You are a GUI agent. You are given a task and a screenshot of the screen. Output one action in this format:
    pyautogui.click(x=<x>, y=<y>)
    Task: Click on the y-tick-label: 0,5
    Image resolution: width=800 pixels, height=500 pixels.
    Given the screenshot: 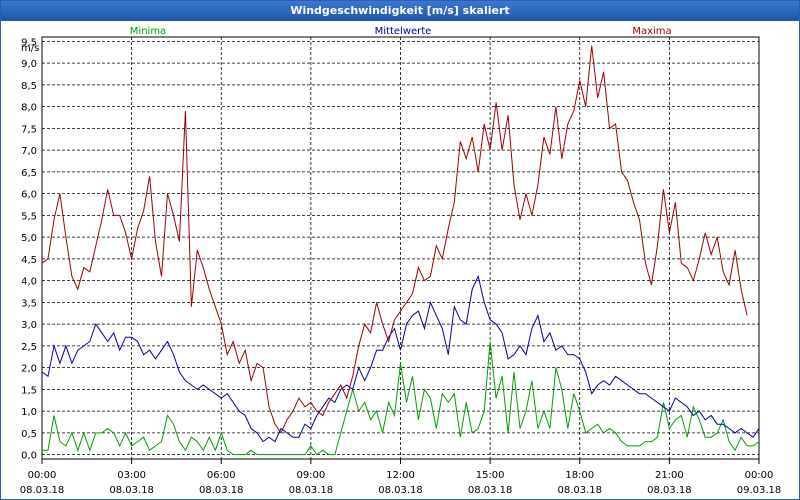 What is the action you would take?
    pyautogui.click(x=29, y=434)
    